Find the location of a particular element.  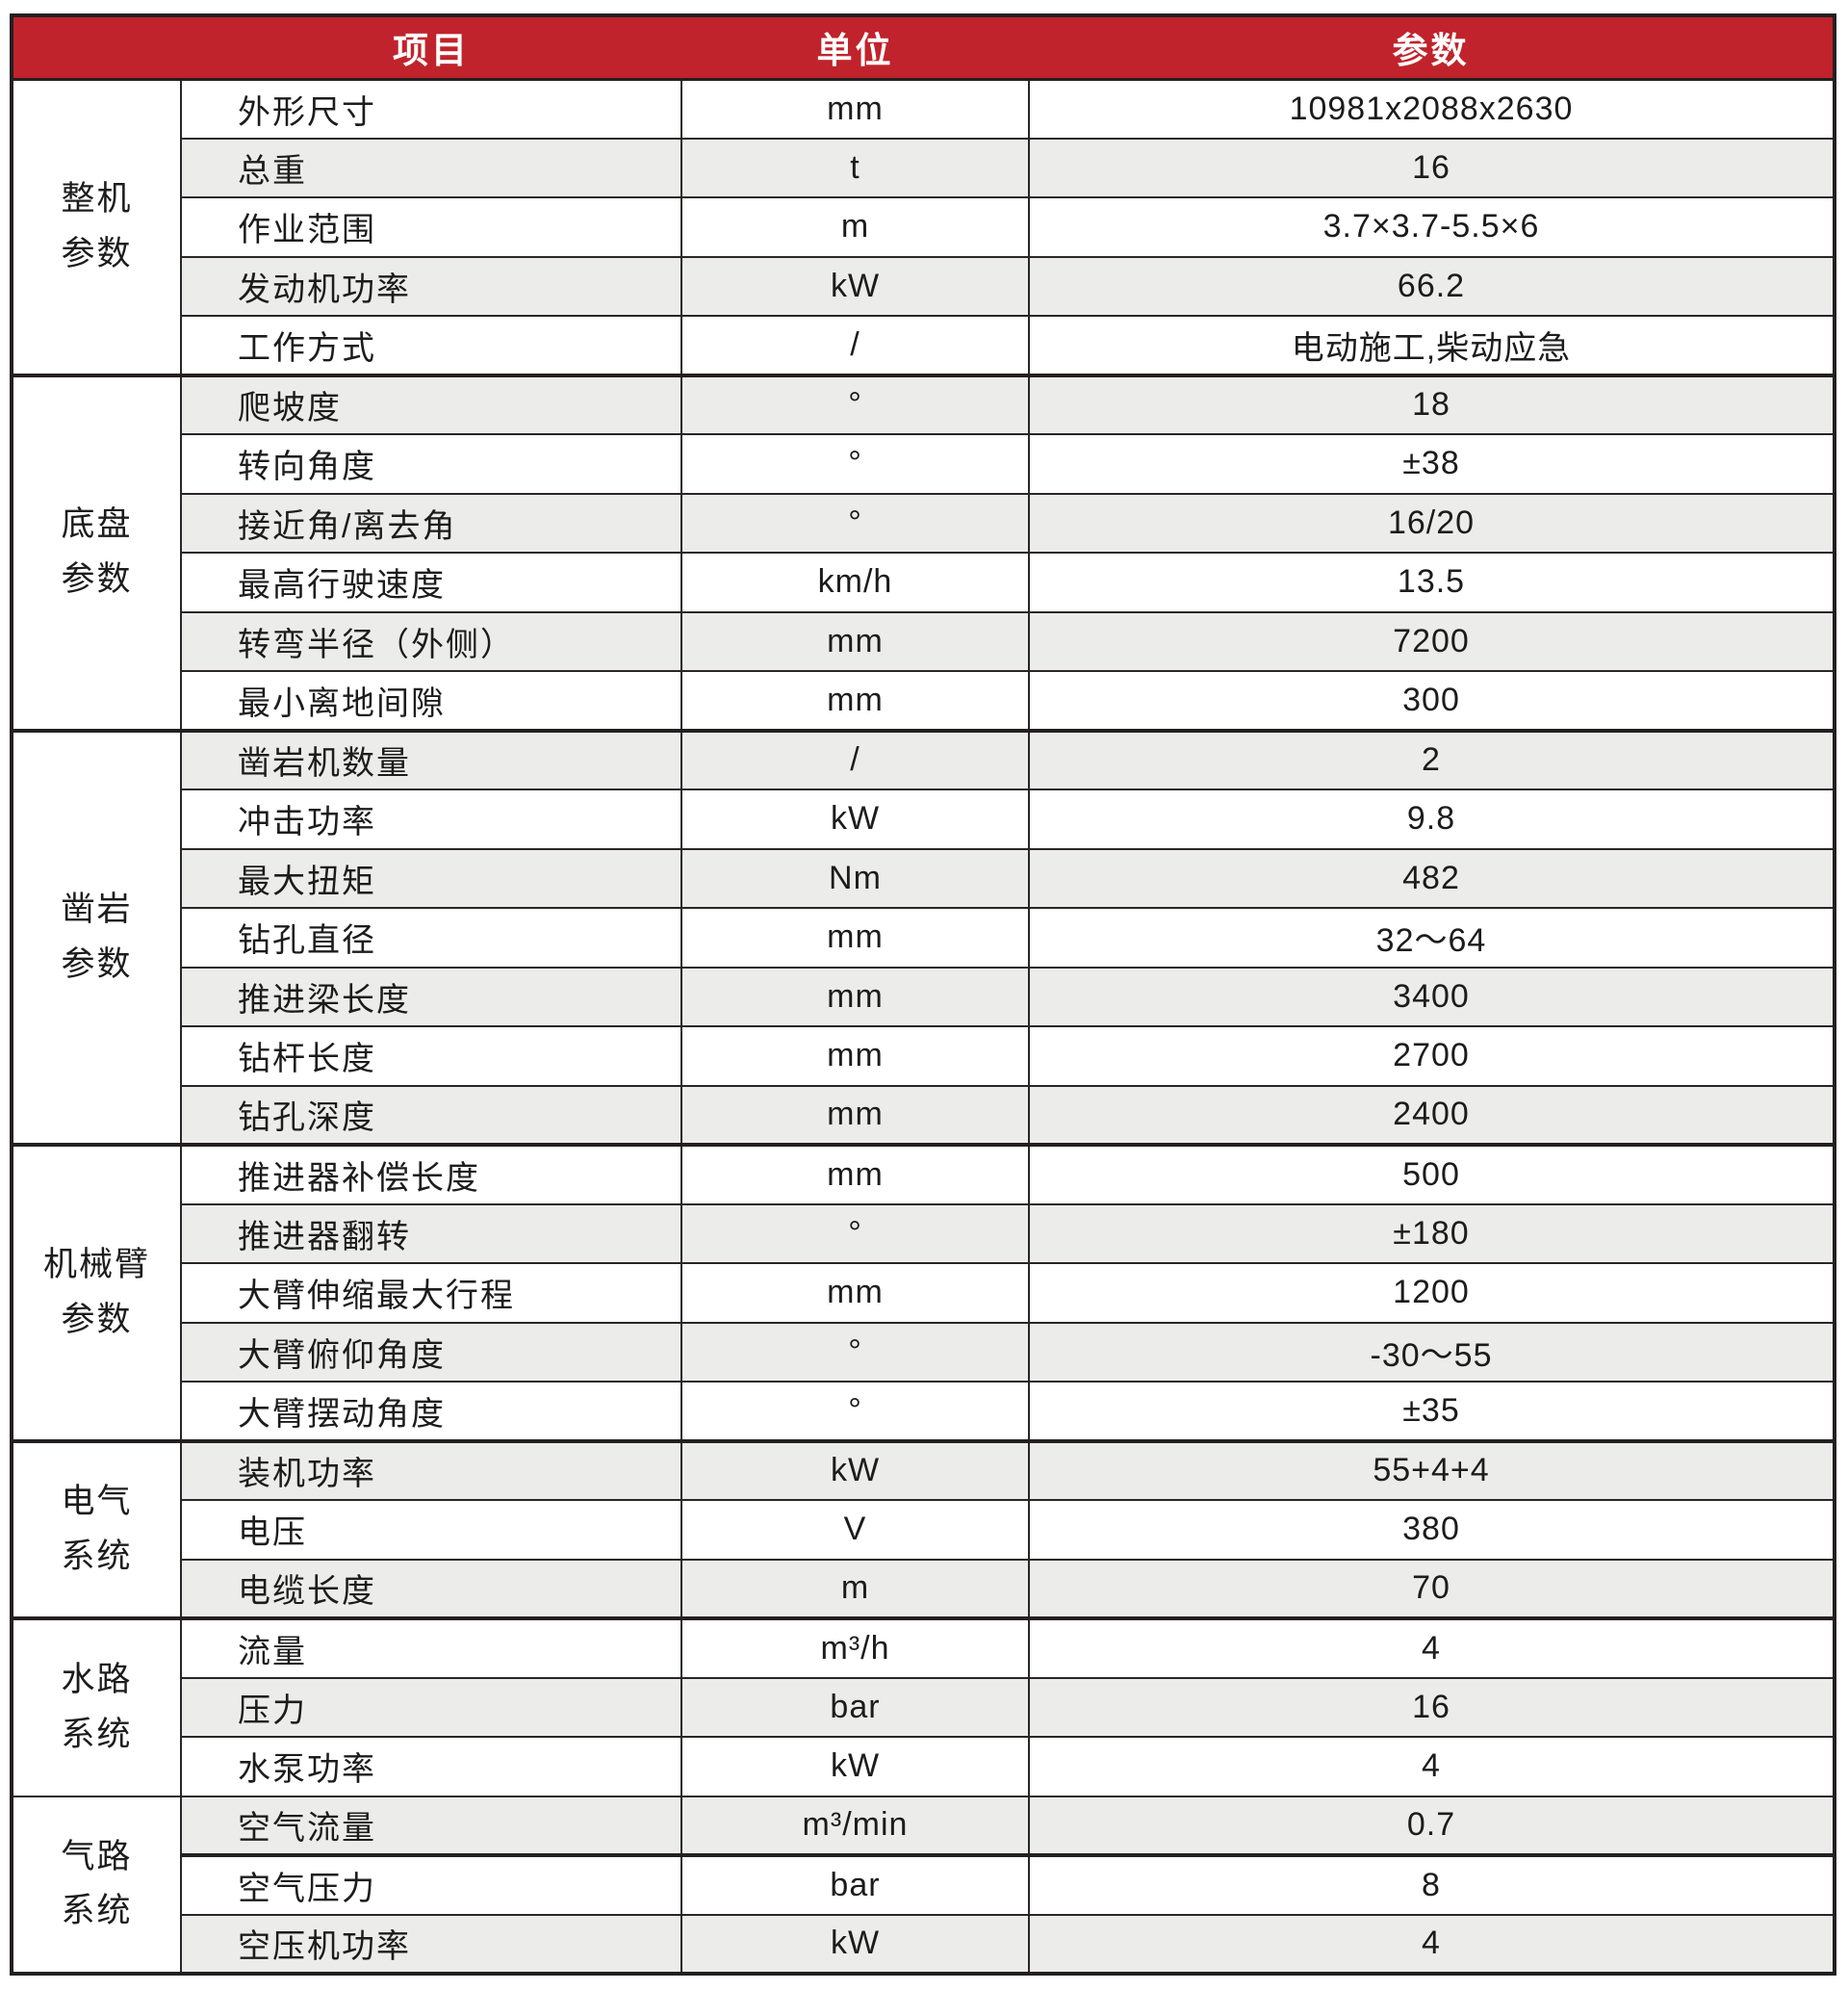

table-row: 电压 V 380 is located at coordinates (923, 1530).